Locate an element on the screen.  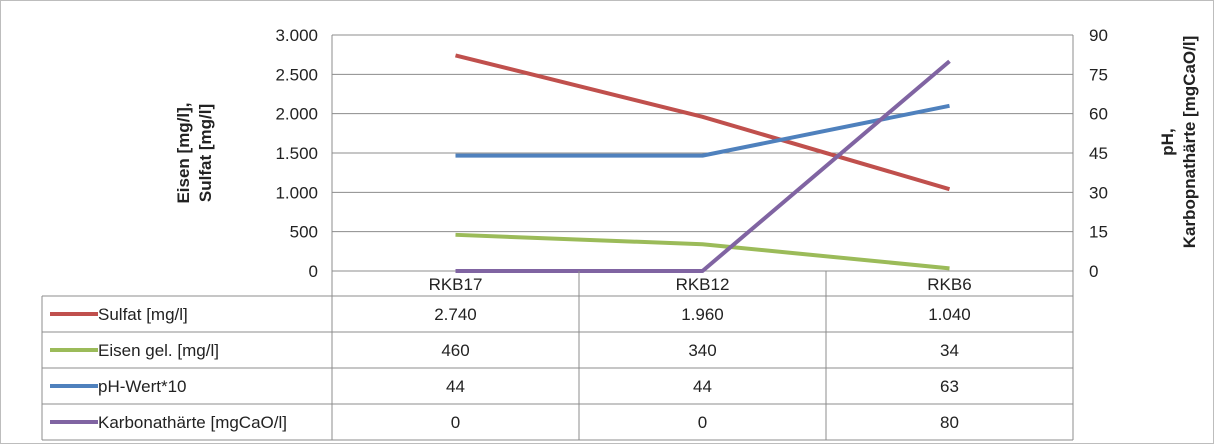
data-label: 460 is located at coordinates (455, 350).